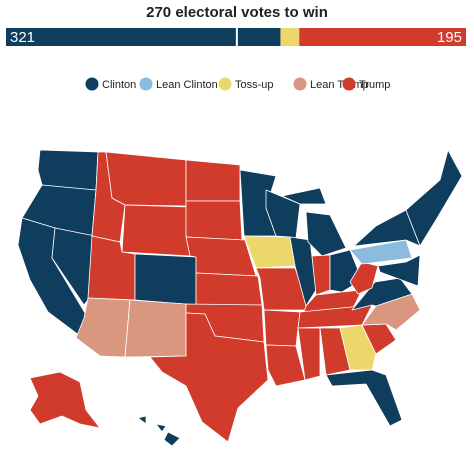 This screenshot has height=456, width=474. I want to click on title: 270 electoral votes to win, so click(237, 12).